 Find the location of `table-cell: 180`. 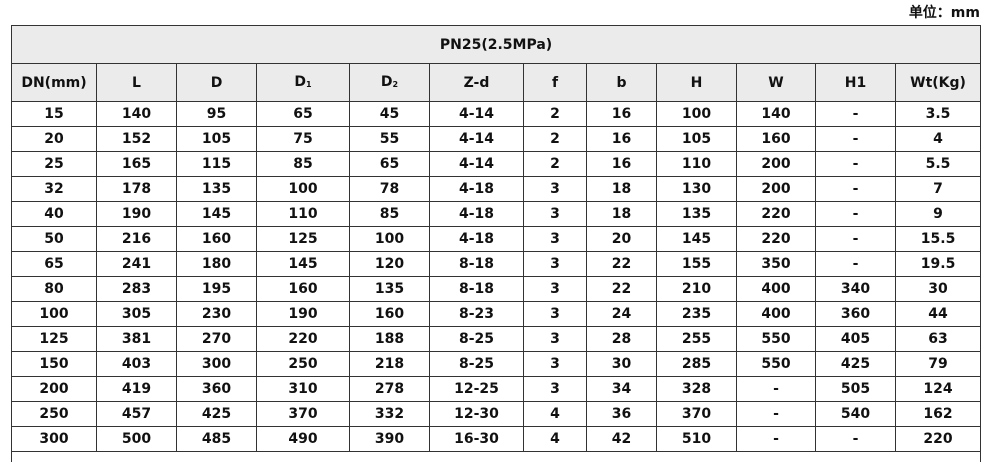

table-cell: 180 is located at coordinates (217, 264).